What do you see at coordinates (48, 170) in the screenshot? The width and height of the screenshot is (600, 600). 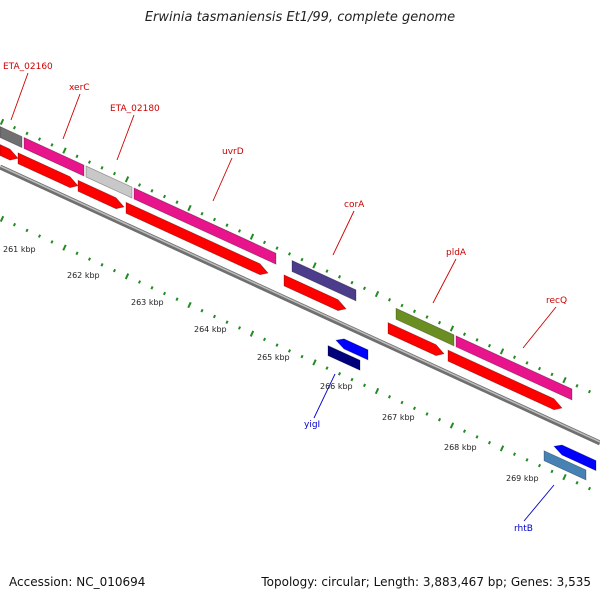 I see `cds-xerc` at bounding box center [48, 170].